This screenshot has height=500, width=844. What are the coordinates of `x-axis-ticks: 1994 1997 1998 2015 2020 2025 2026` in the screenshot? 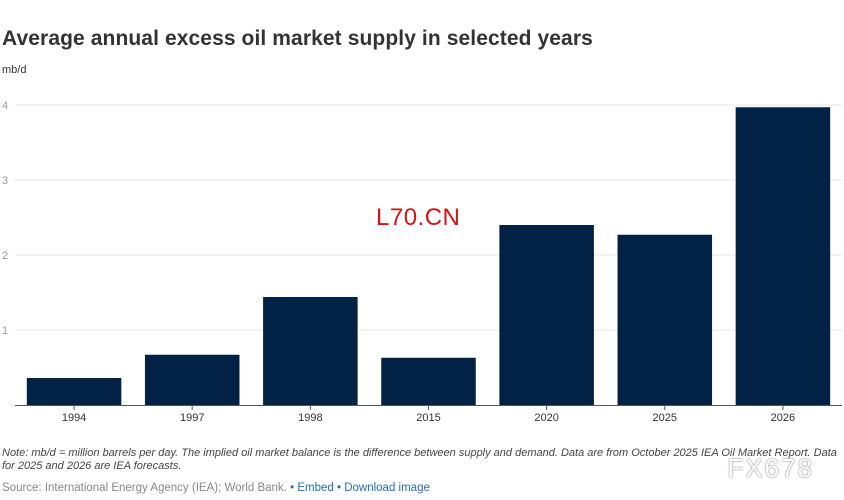 It's located at (428, 414).